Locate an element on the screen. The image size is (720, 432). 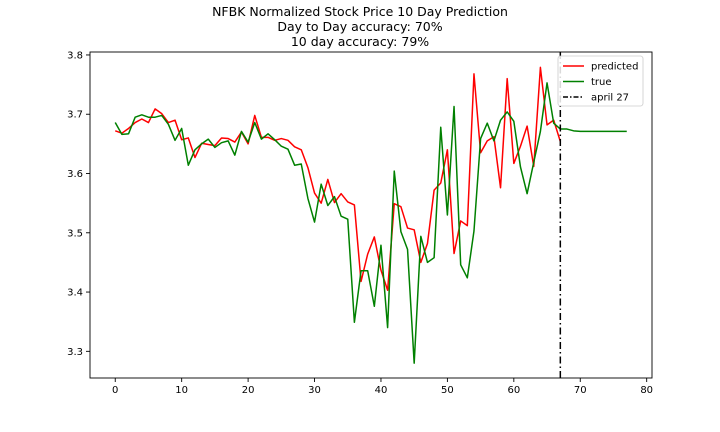
y-tick-label: 3.5 is located at coordinates (75, 233).